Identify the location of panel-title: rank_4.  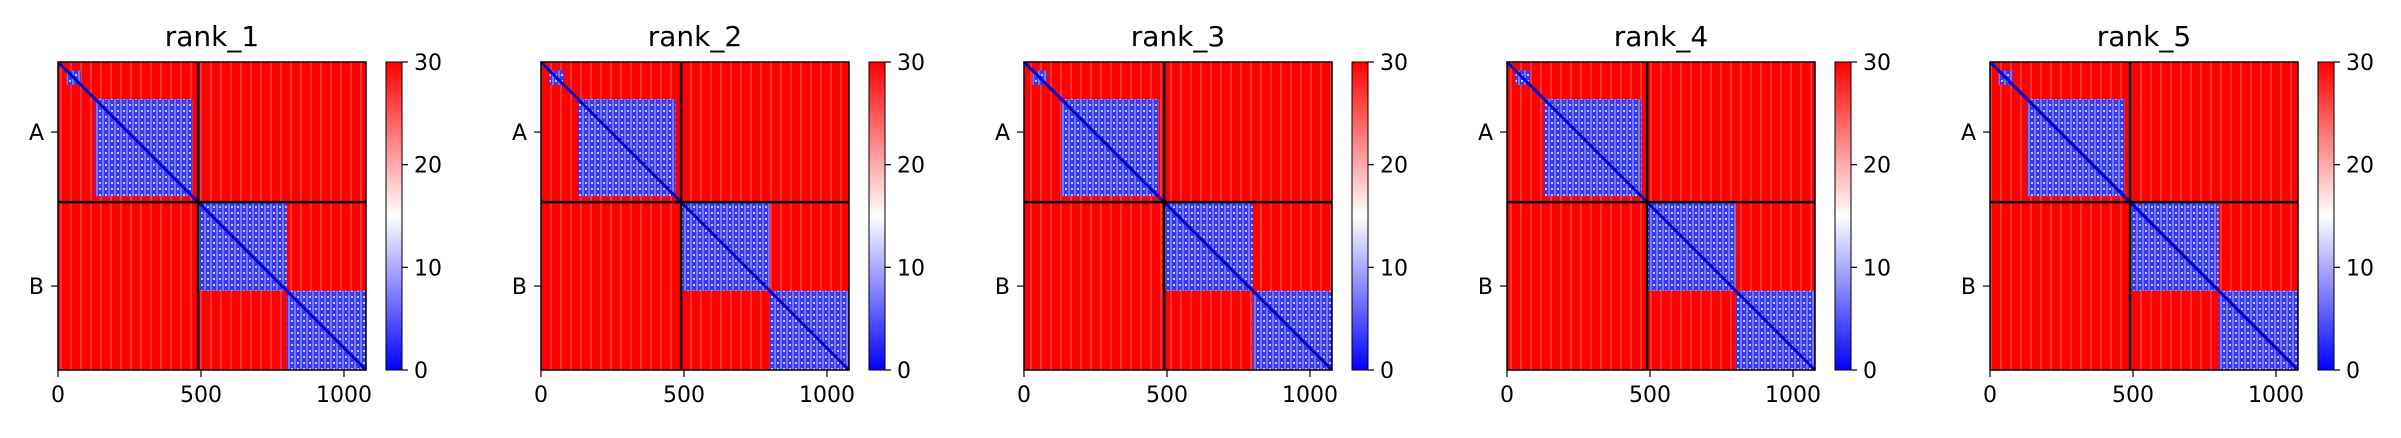
(1661, 36).